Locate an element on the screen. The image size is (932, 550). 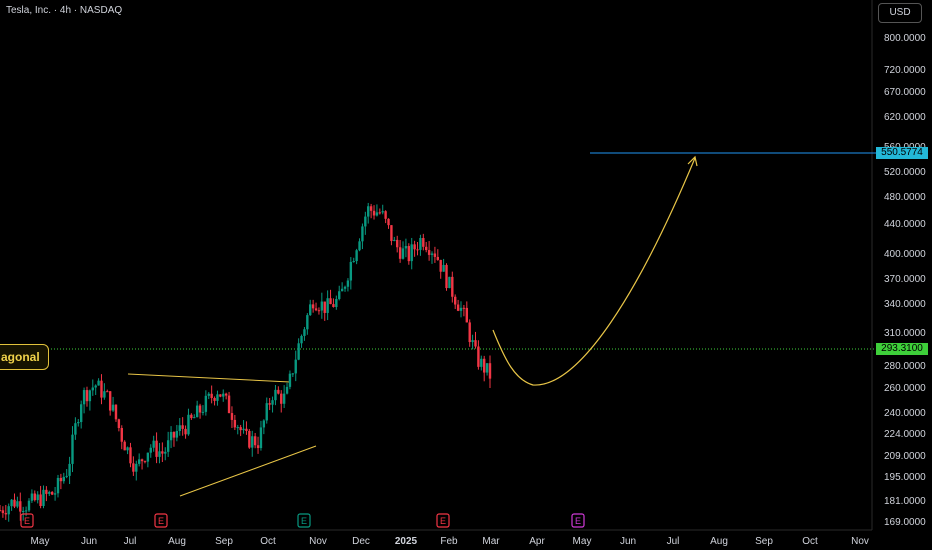
chart-title: Tesla, Inc. · 4h · NASDAQ is located at coordinates (64, 10).